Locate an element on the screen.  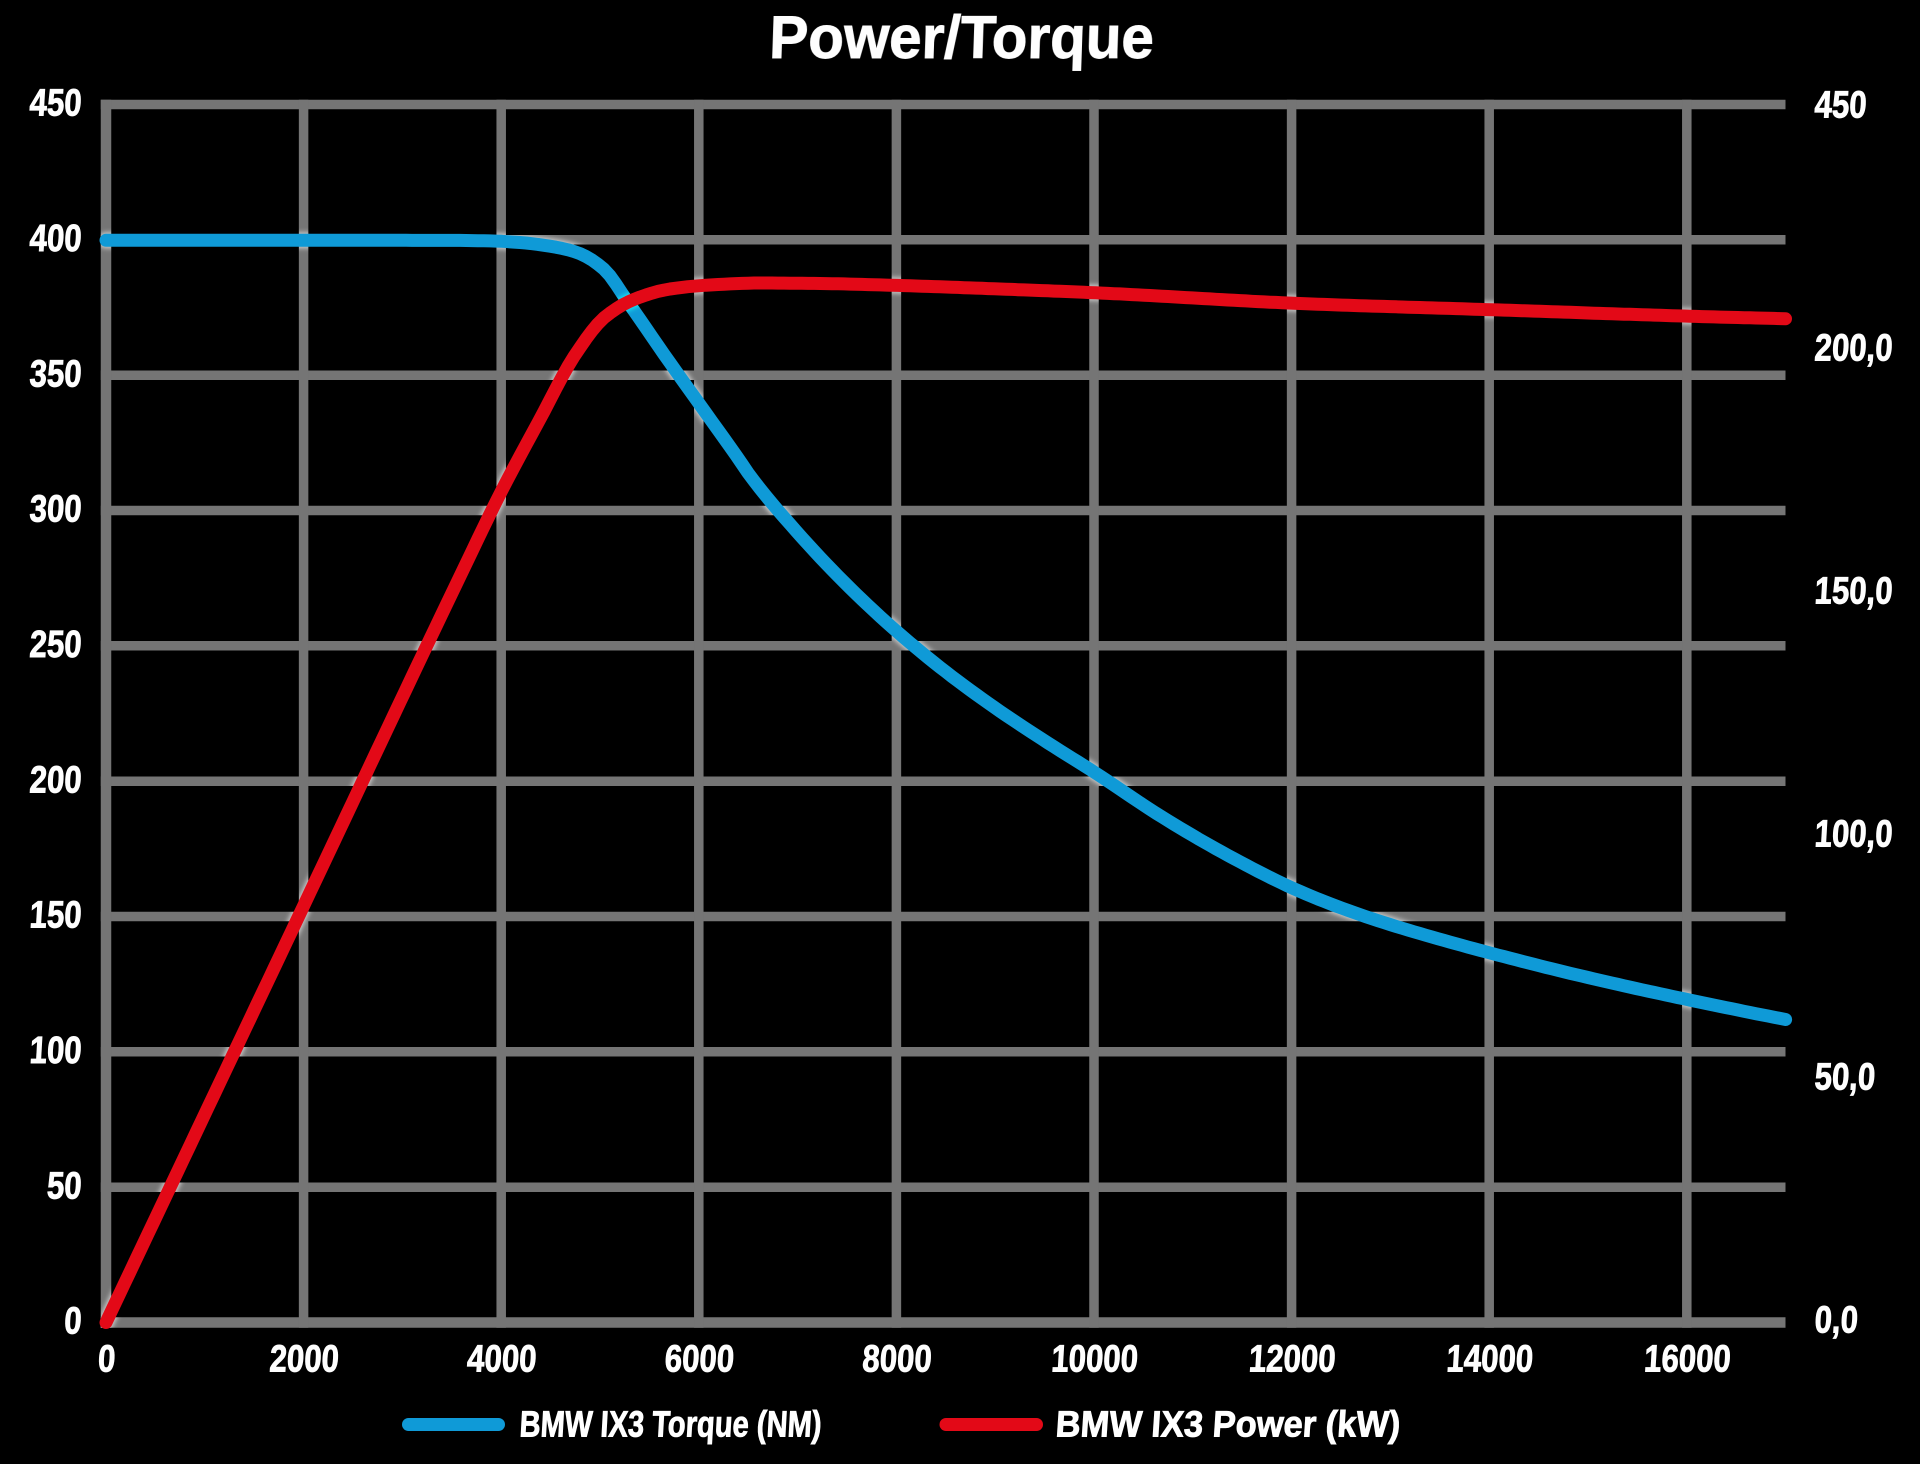
svg-text: BMW IX3 Power (kW) is located at coordinates (1227, 1424).